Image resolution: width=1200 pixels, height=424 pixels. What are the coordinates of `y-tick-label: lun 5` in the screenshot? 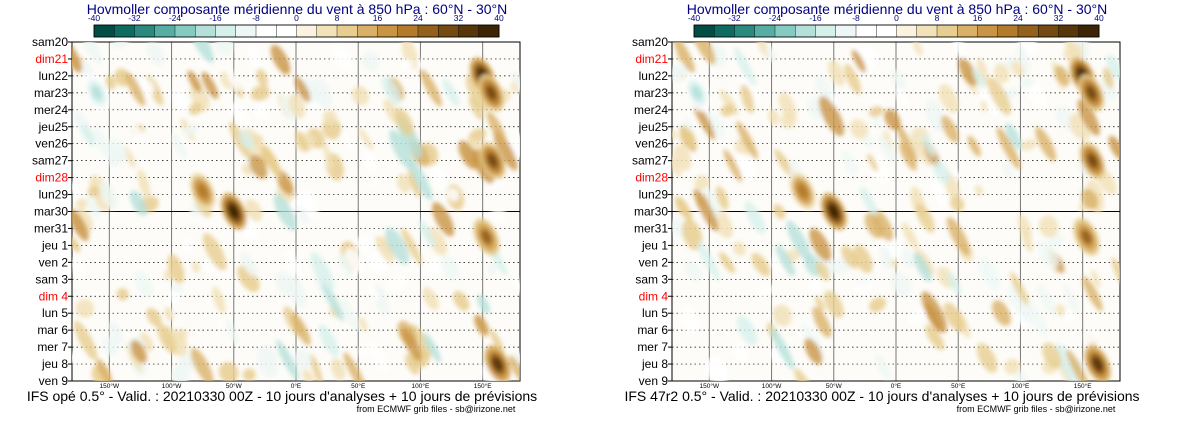 It's located at (55, 313).